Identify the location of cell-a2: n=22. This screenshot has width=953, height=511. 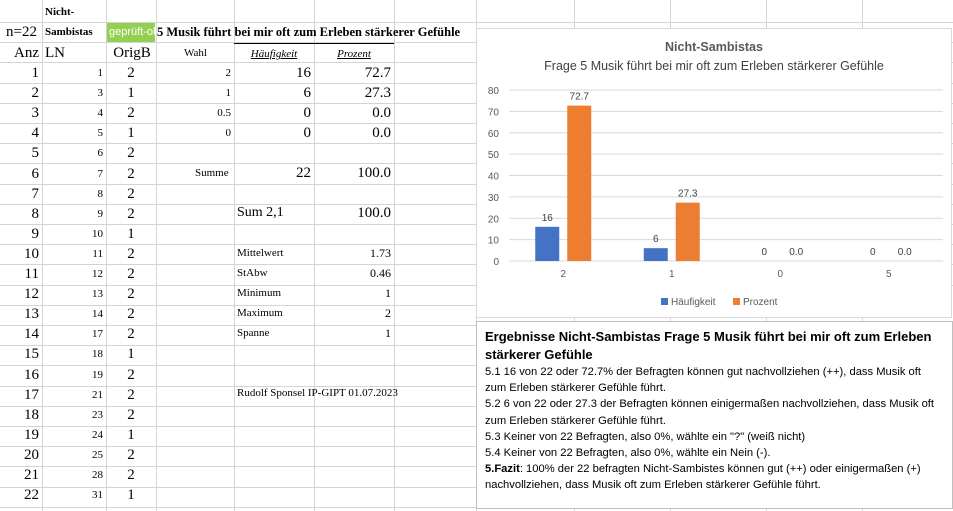
(21, 32).